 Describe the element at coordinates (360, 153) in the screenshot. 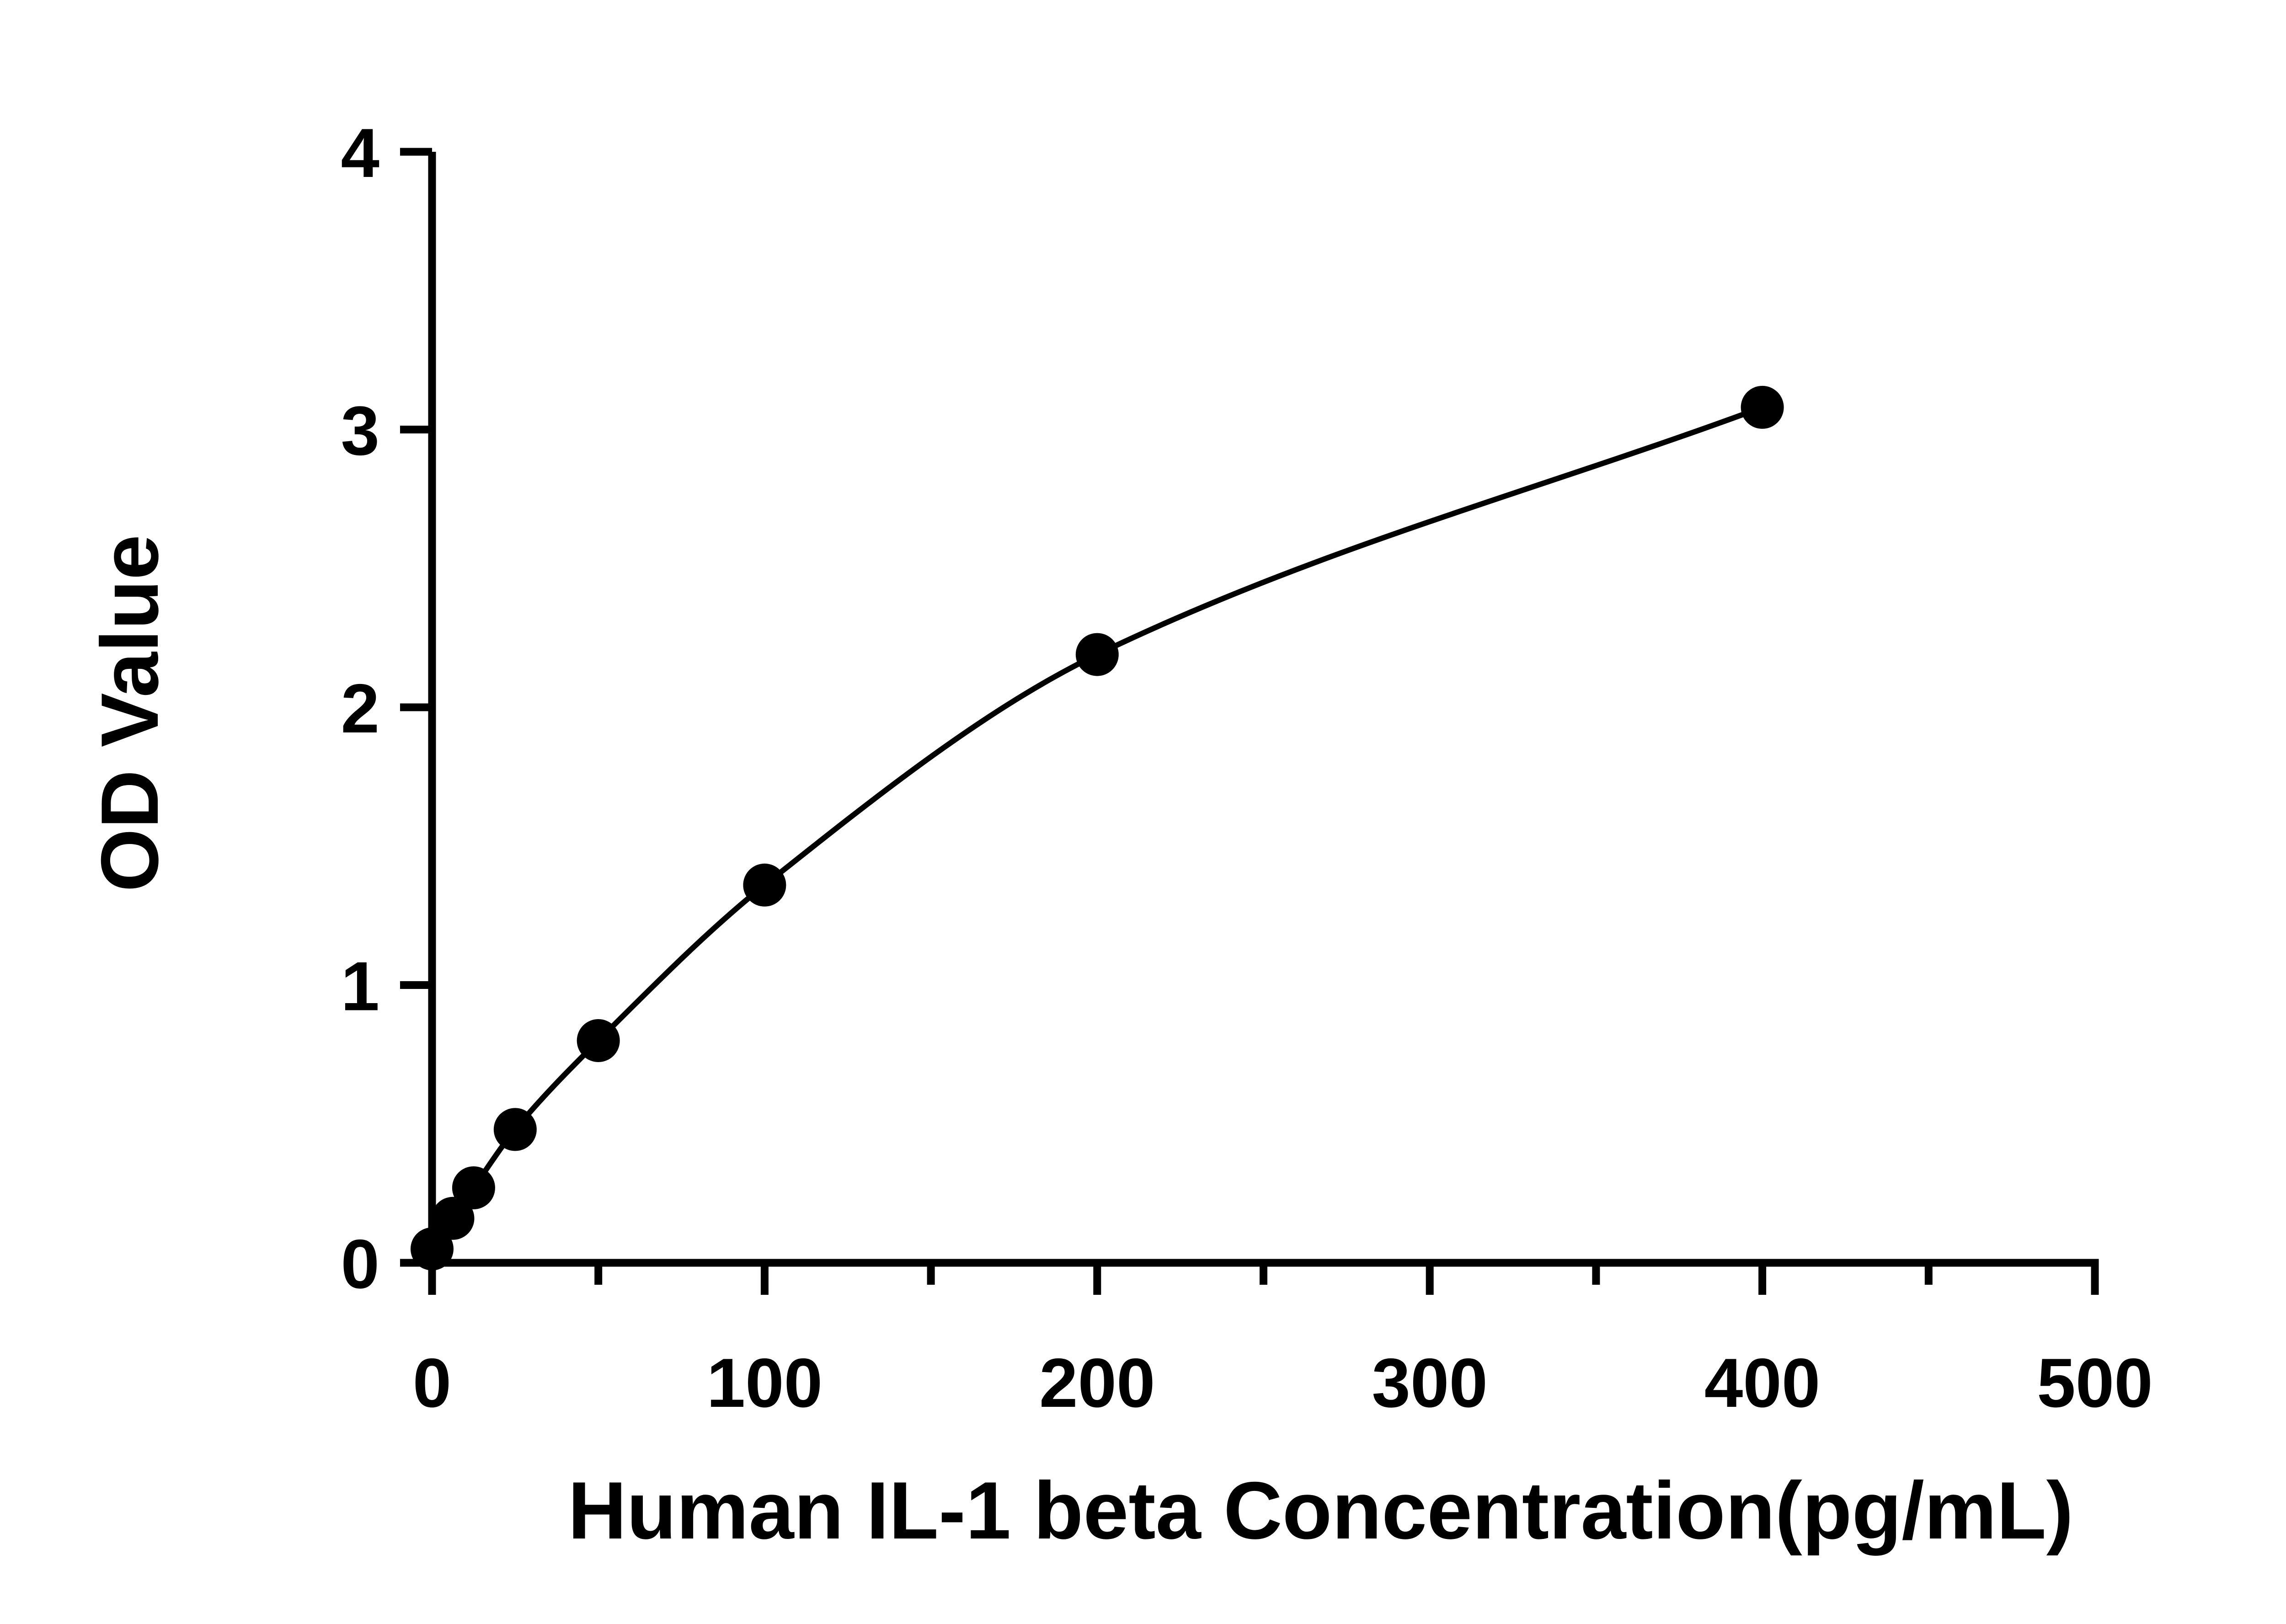

I see `y-tick-label: 4` at that location.